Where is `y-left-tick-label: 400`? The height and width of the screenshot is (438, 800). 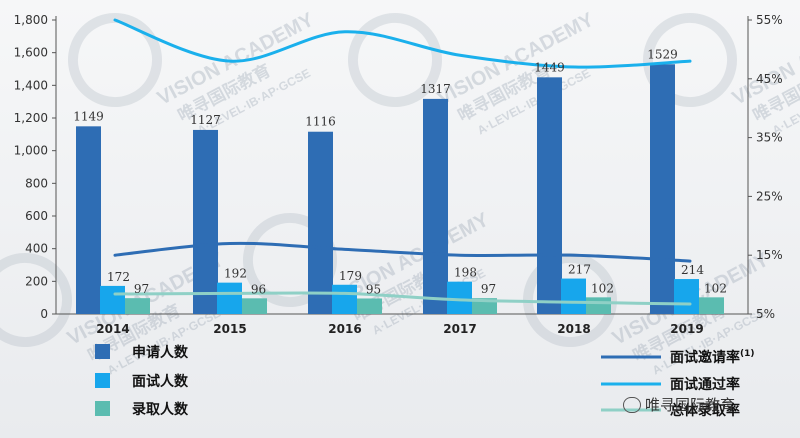 y-left-tick-label: 400 is located at coordinates (36, 249).